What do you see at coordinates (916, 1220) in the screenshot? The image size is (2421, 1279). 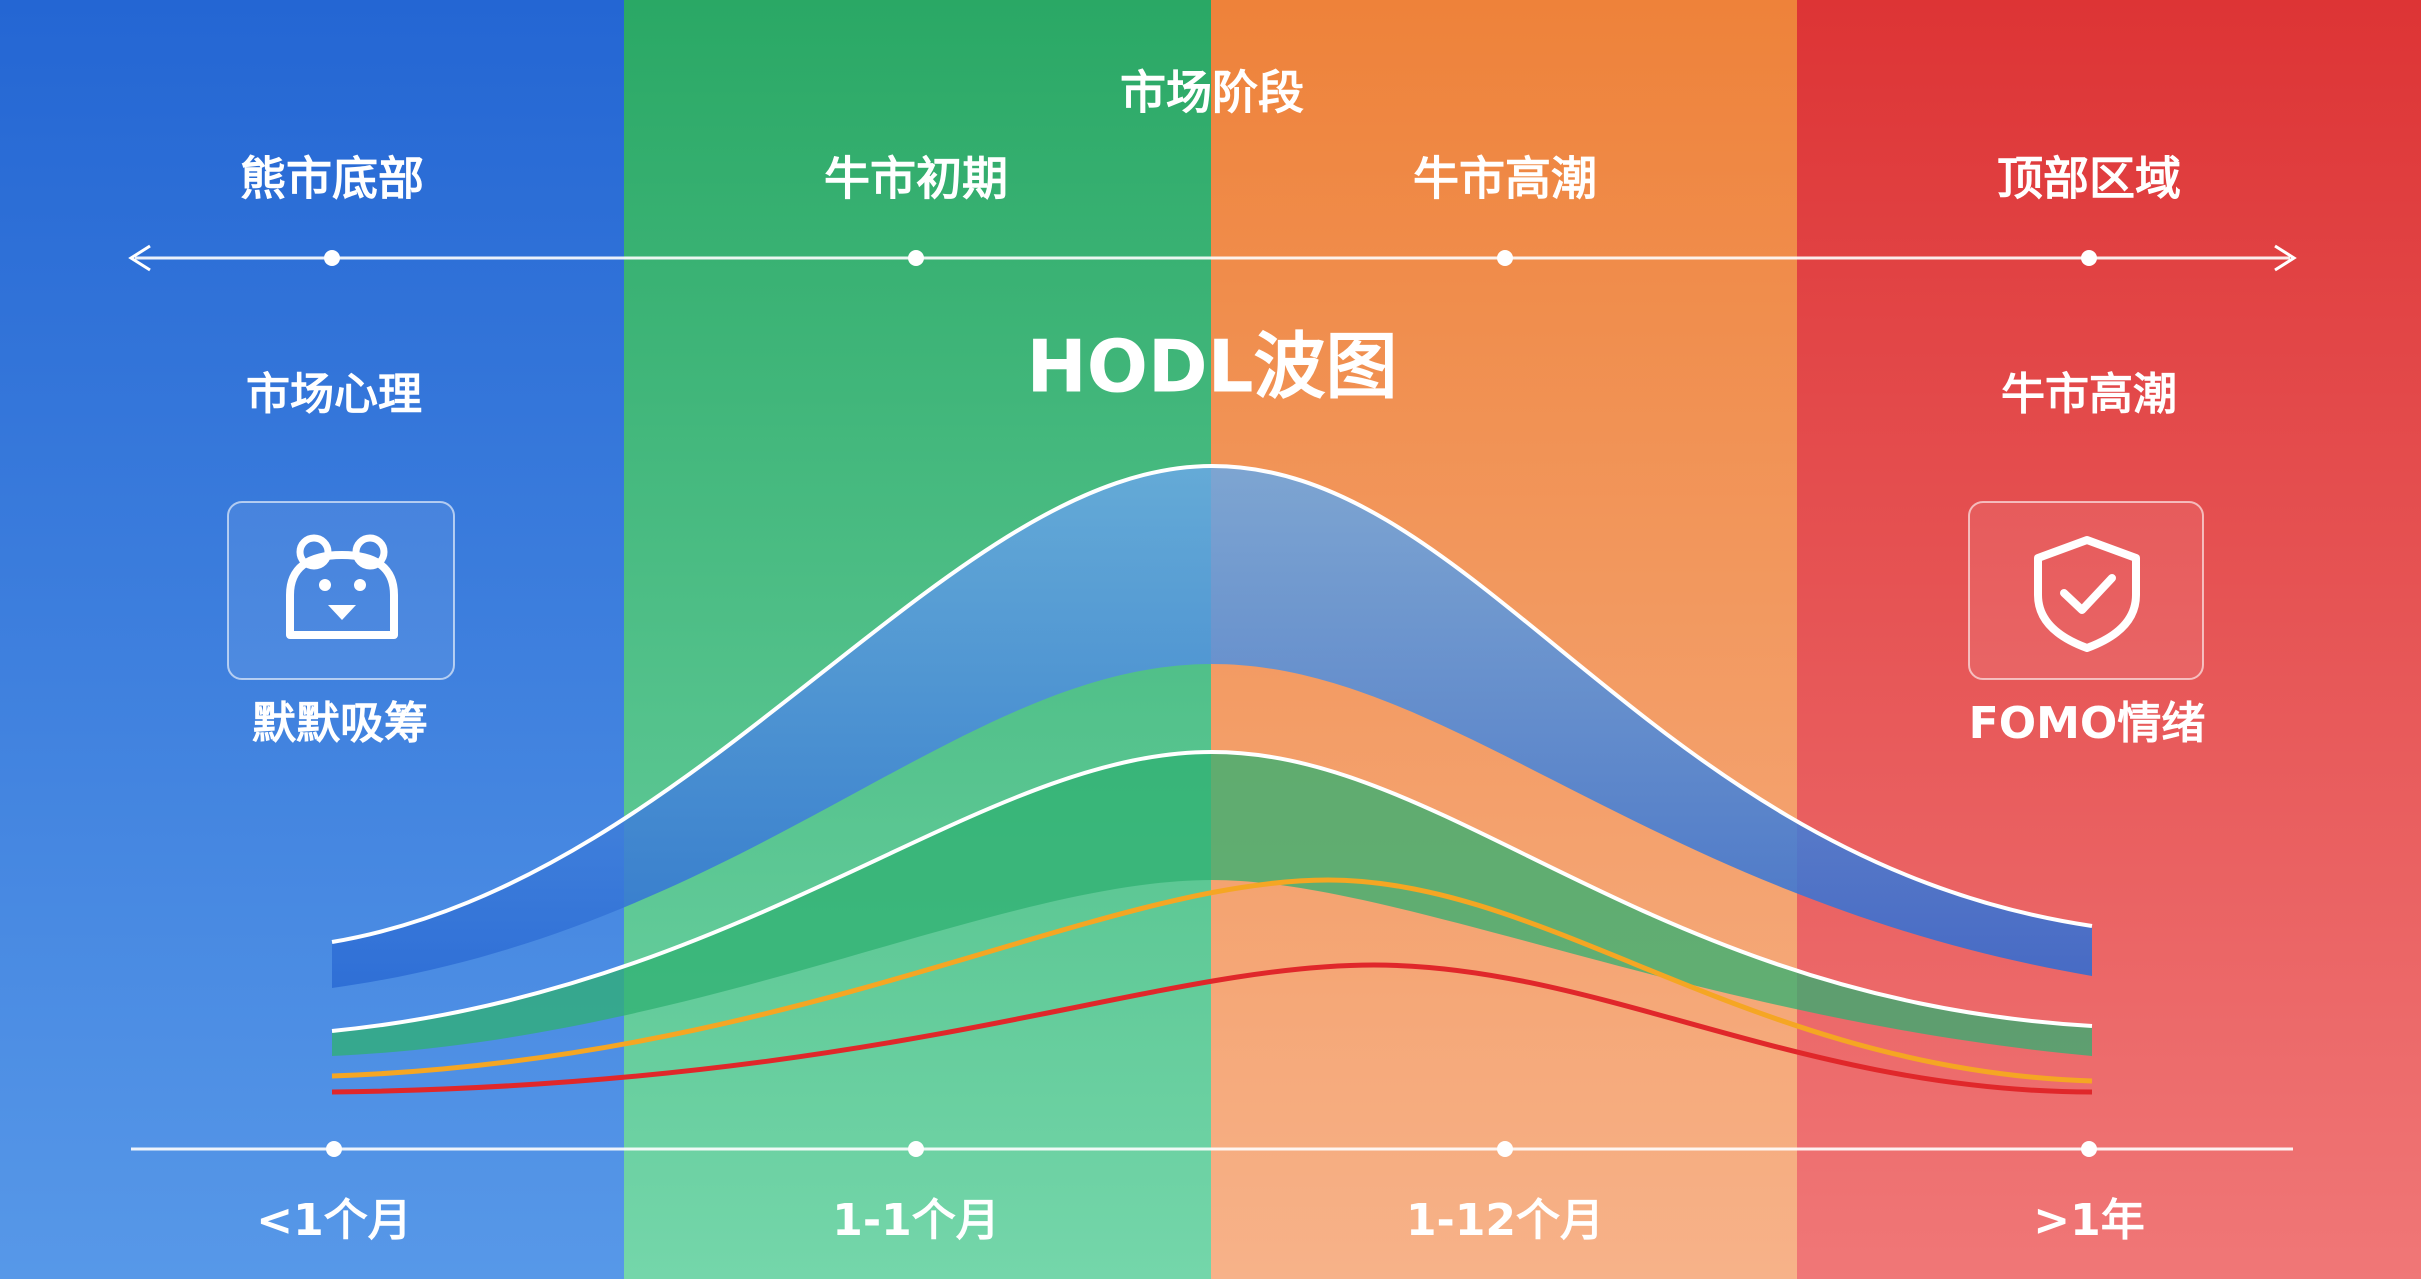 I see `age-label: 1-1个月` at bounding box center [916, 1220].